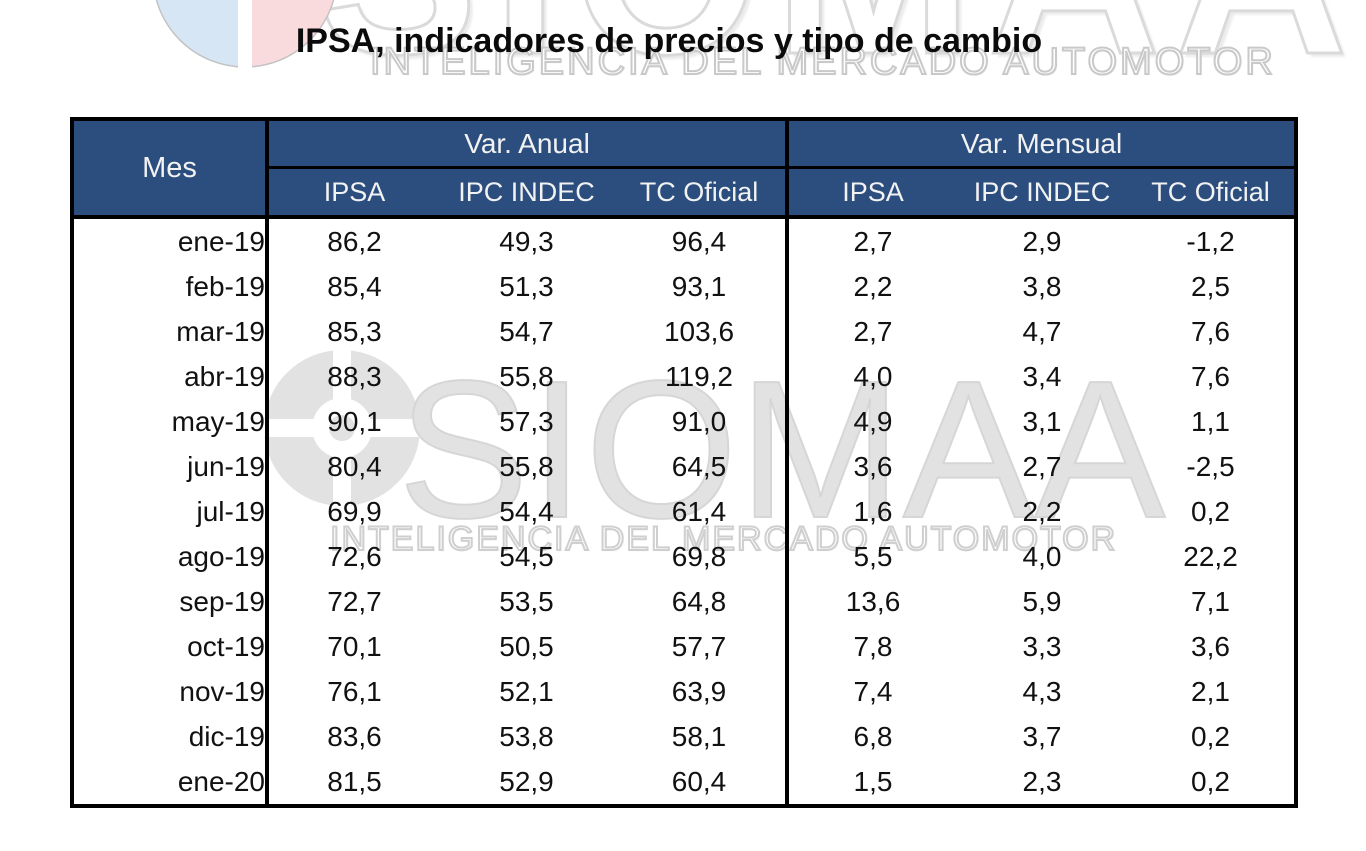 This screenshot has height=851, width=1366. Describe the element at coordinates (354, 646) in the screenshot. I see `value-cell: 70,1` at that location.